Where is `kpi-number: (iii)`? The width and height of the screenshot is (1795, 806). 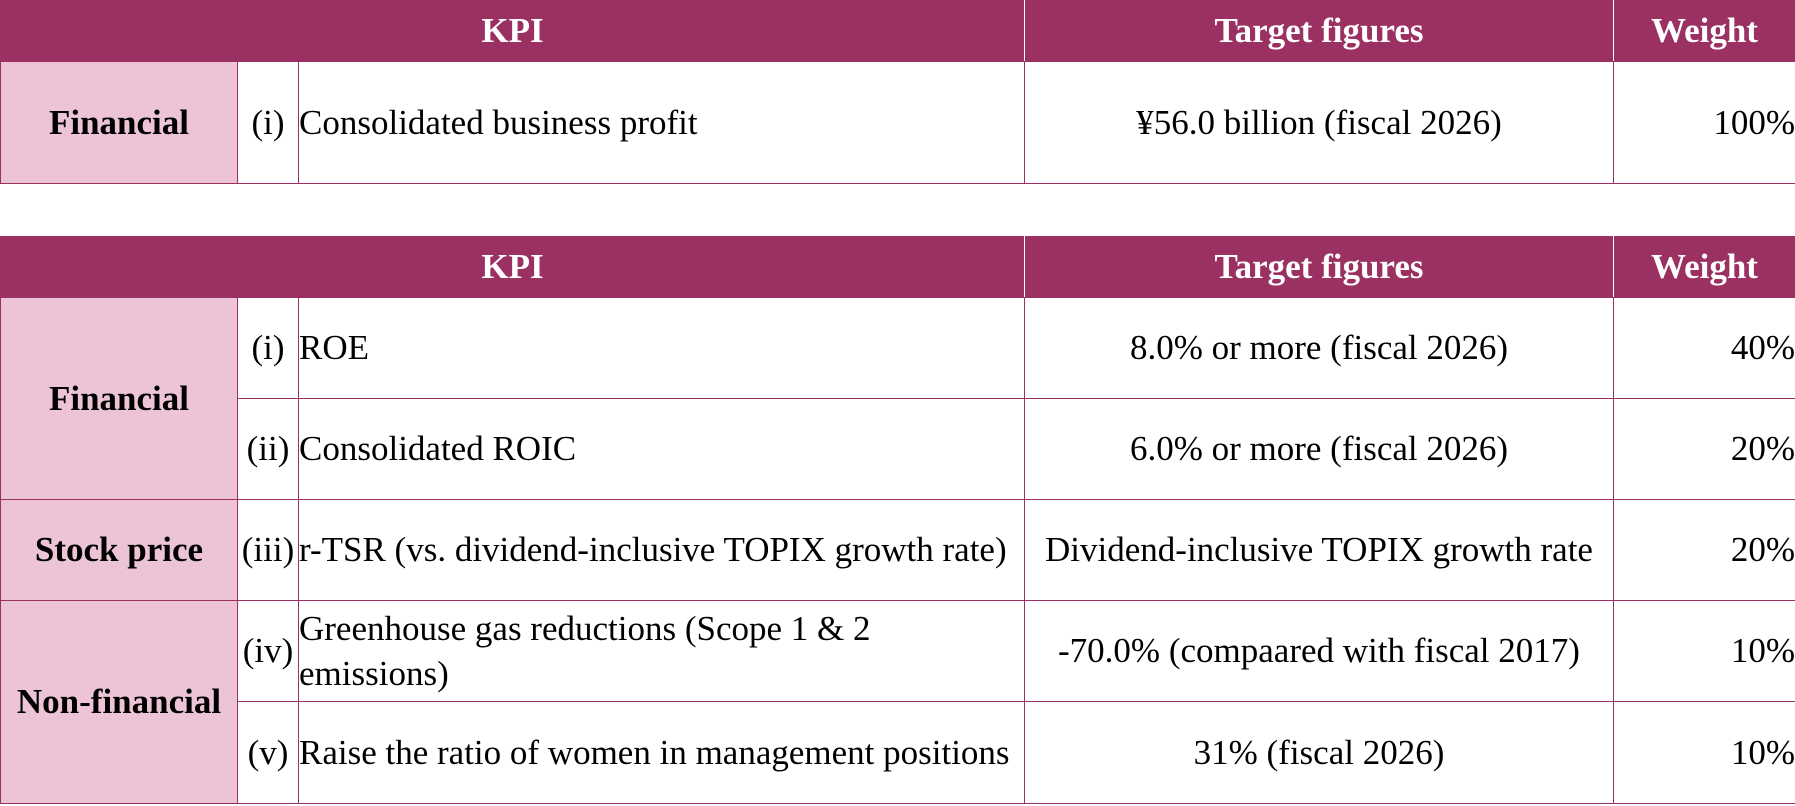
kpi-number: (iii) is located at coordinates (268, 550).